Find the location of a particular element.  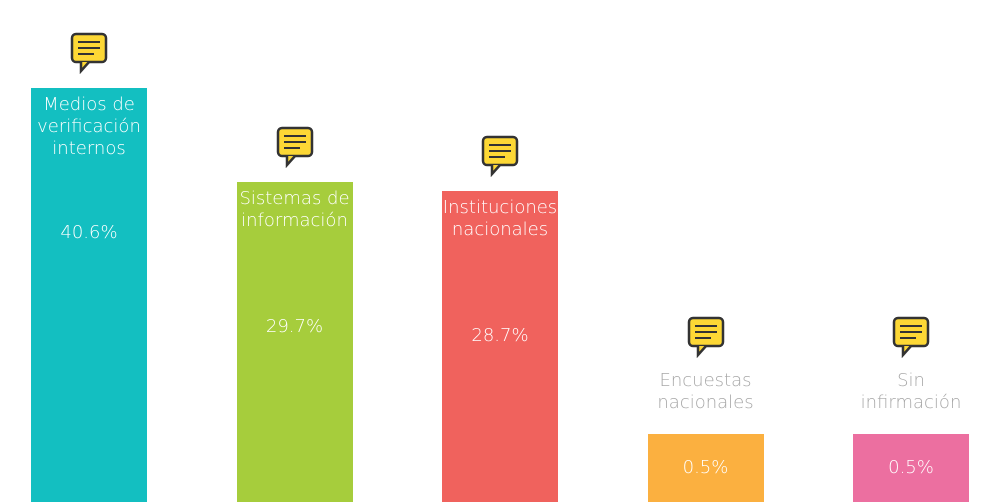

category-label: Instituciones nacionales is located at coordinates (500, 218).